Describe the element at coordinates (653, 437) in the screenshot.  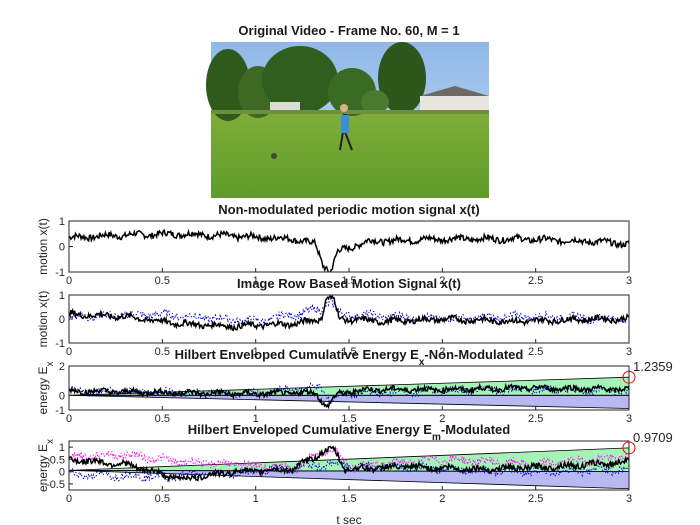
I see `end-value-annotation: 0.9709` at that location.